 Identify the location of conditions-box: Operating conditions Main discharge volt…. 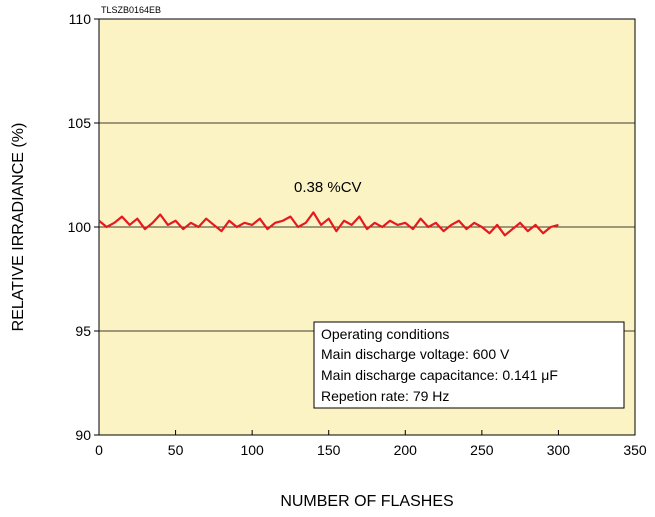
(469, 365).